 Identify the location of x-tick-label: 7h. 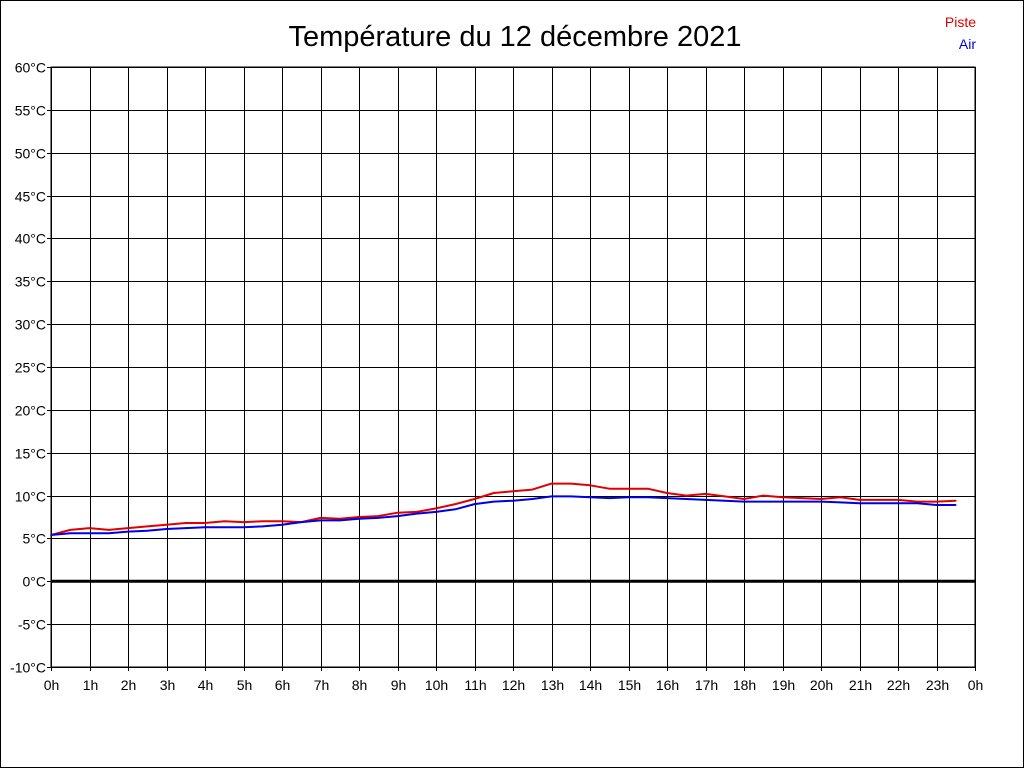
(322, 685).